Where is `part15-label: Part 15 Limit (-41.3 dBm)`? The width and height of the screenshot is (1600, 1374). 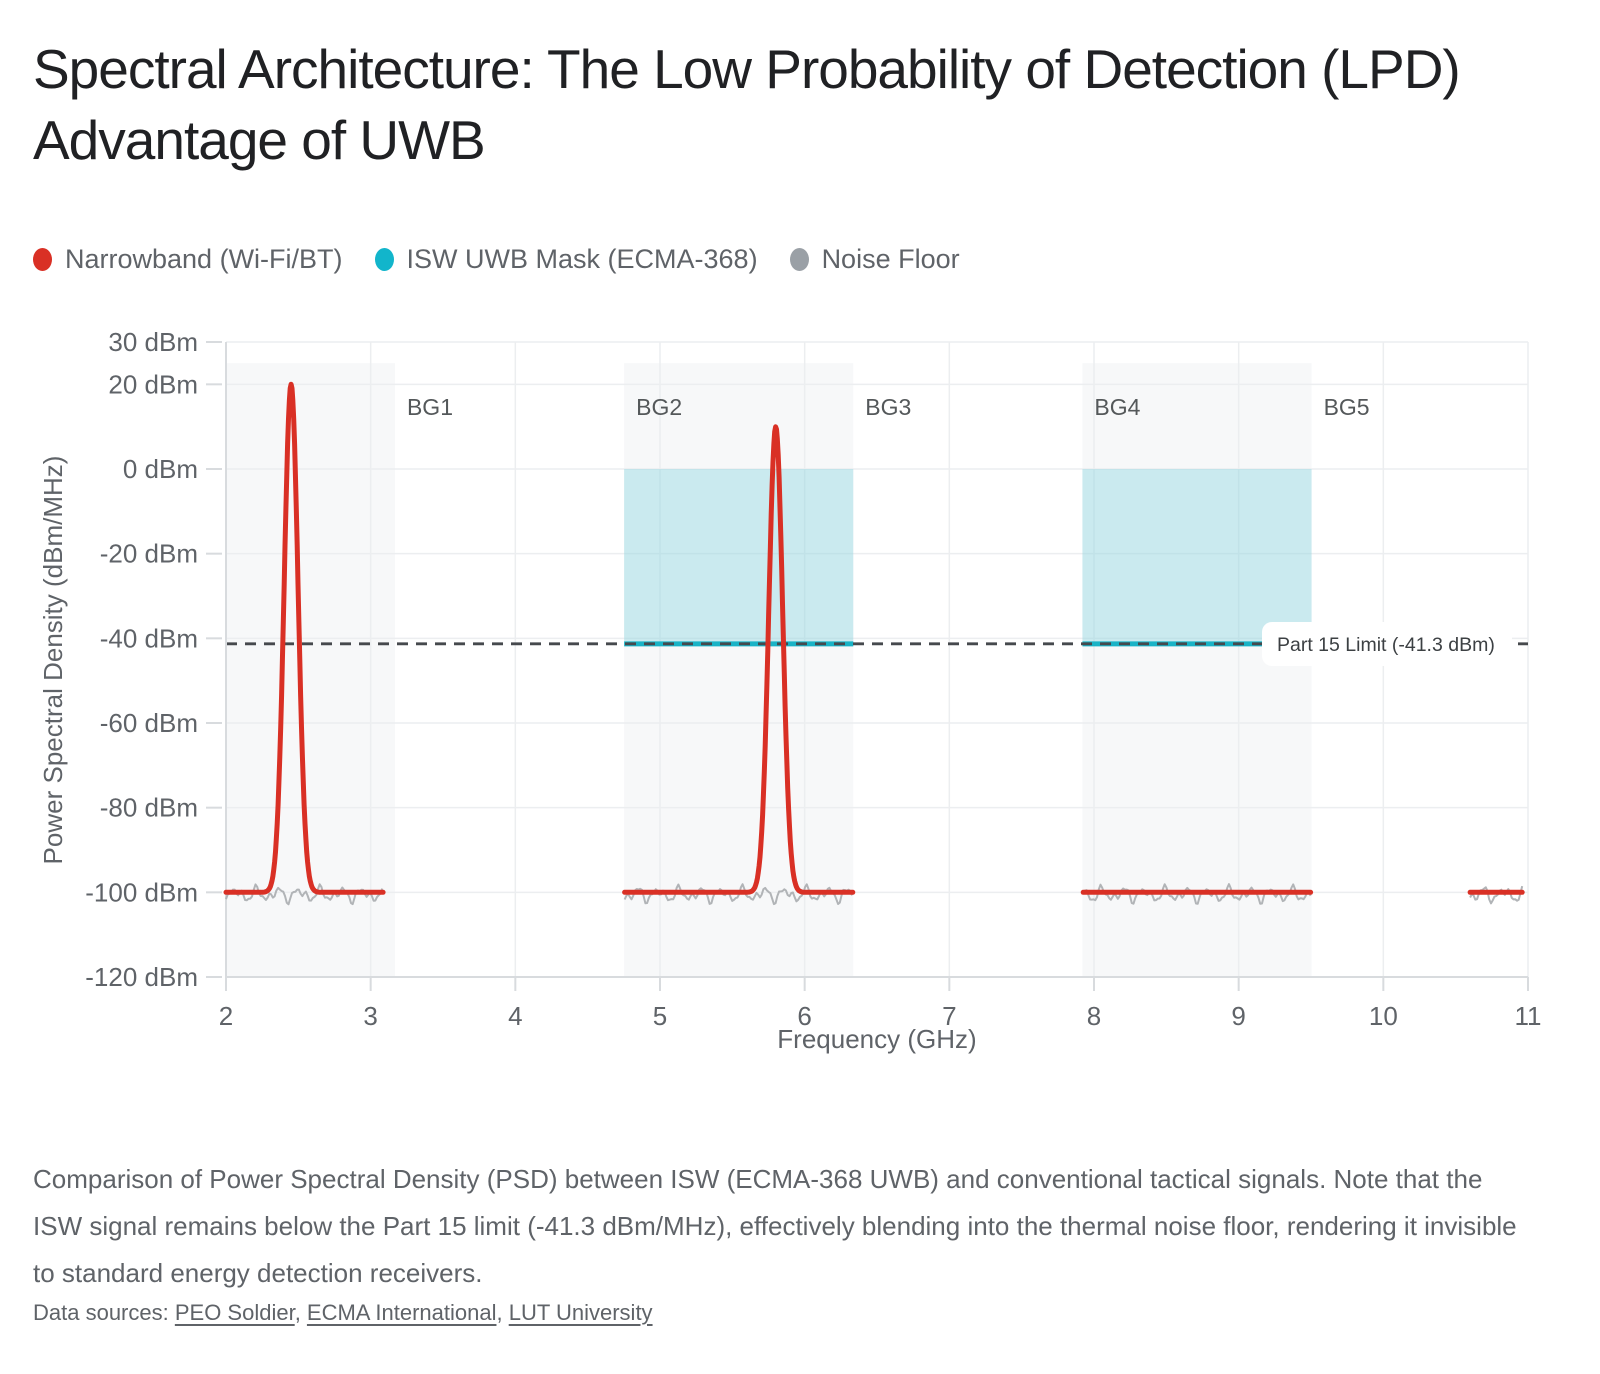 part15-label: Part 15 Limit (-41.3 dBm) is located at coordinates (1386, 645).